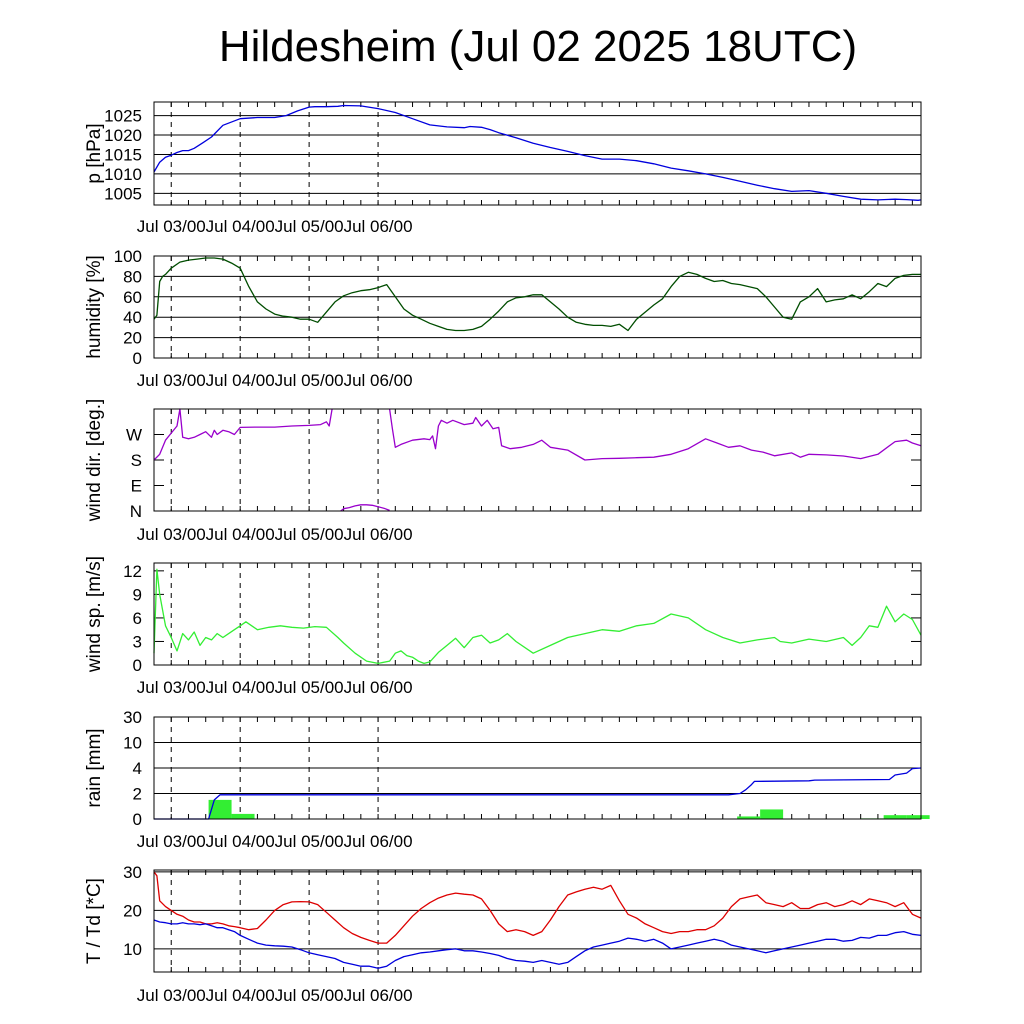  Describe the element at coordinates (128, 256) in the screenshot. I see `y-tick-label: 100` at that location.